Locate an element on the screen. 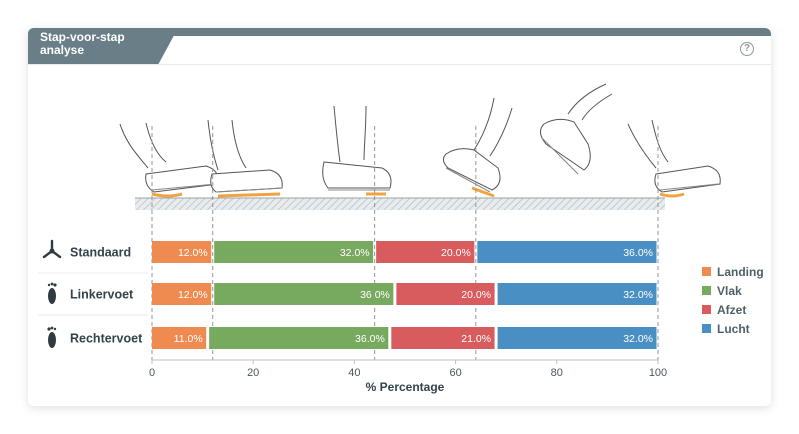 This screenshot has height=434, width=799. card-top-bar is located at coordinates (399, 32).